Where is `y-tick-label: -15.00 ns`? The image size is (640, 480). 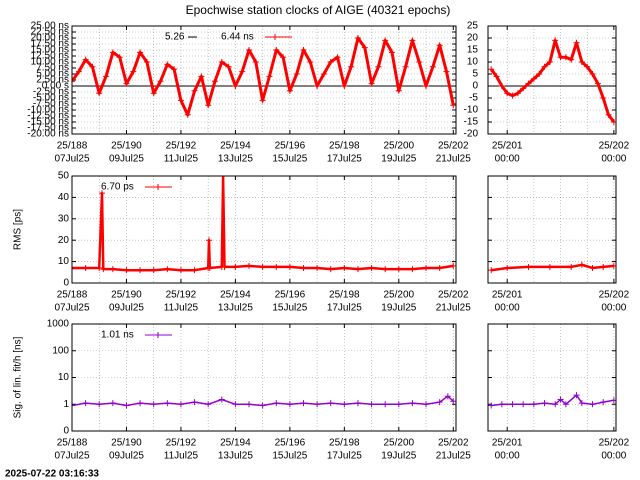 y-tick-label: -15.00 ns is located at coordinates (48, 122).